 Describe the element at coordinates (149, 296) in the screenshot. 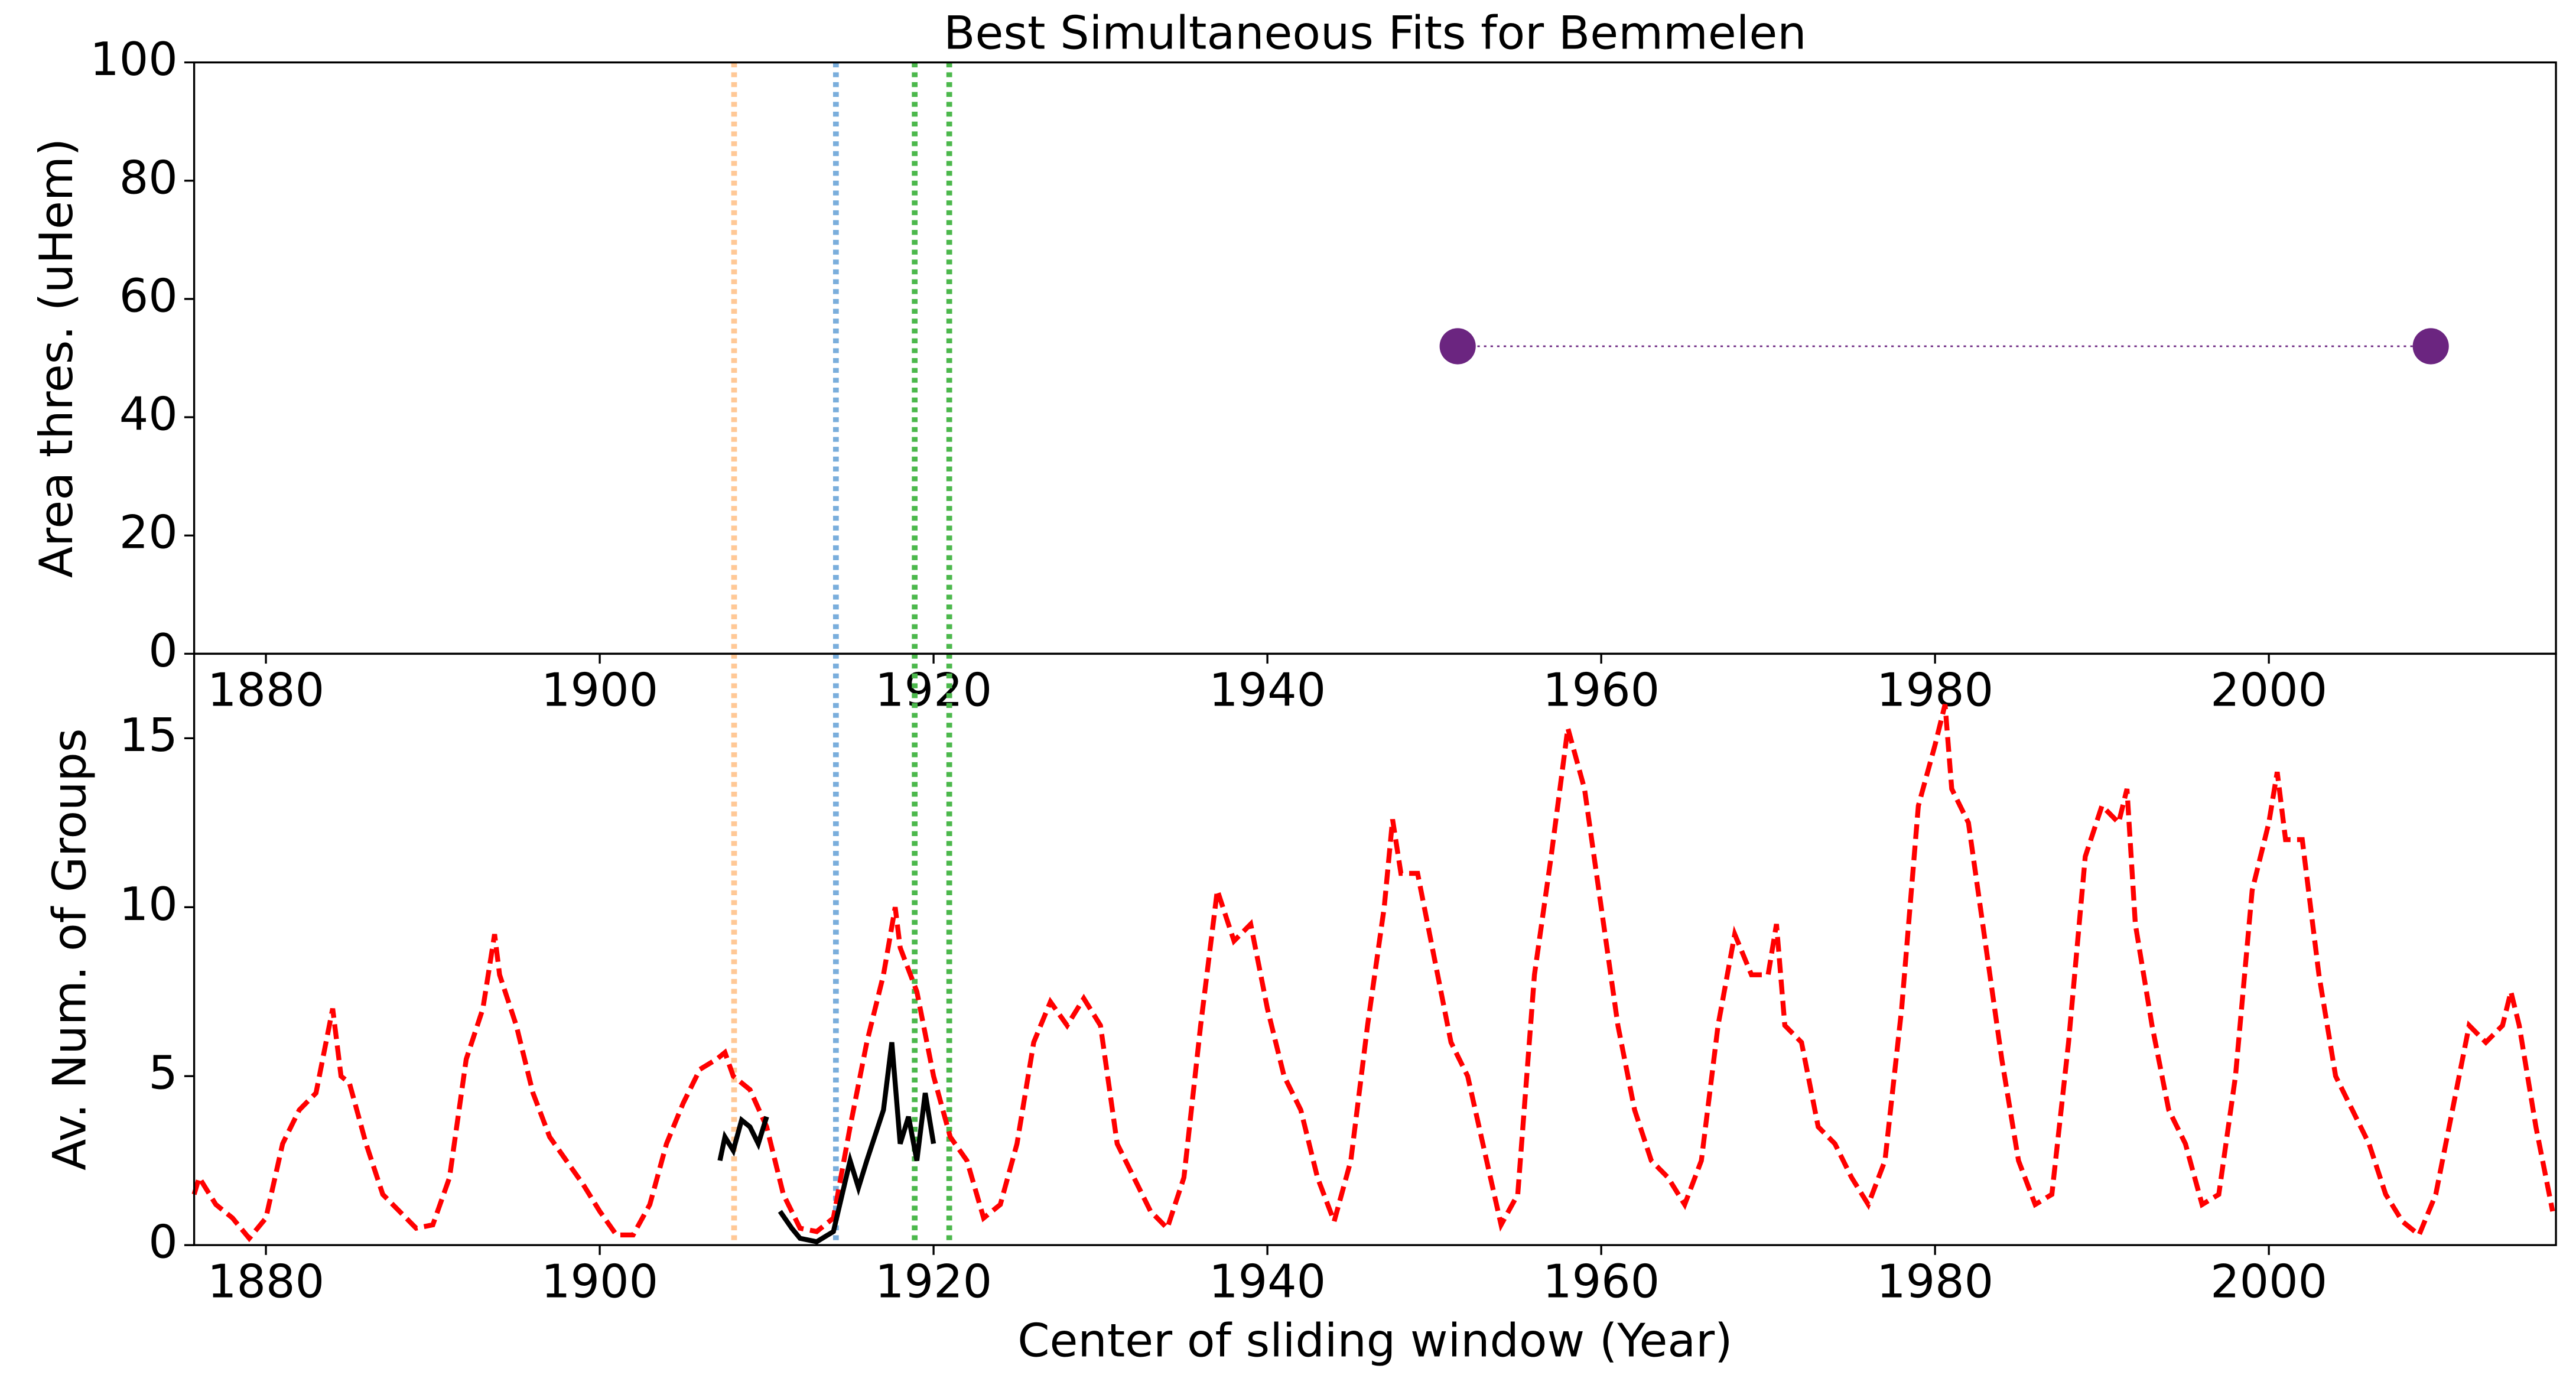

I see `y-tick-label: 60` at that location.